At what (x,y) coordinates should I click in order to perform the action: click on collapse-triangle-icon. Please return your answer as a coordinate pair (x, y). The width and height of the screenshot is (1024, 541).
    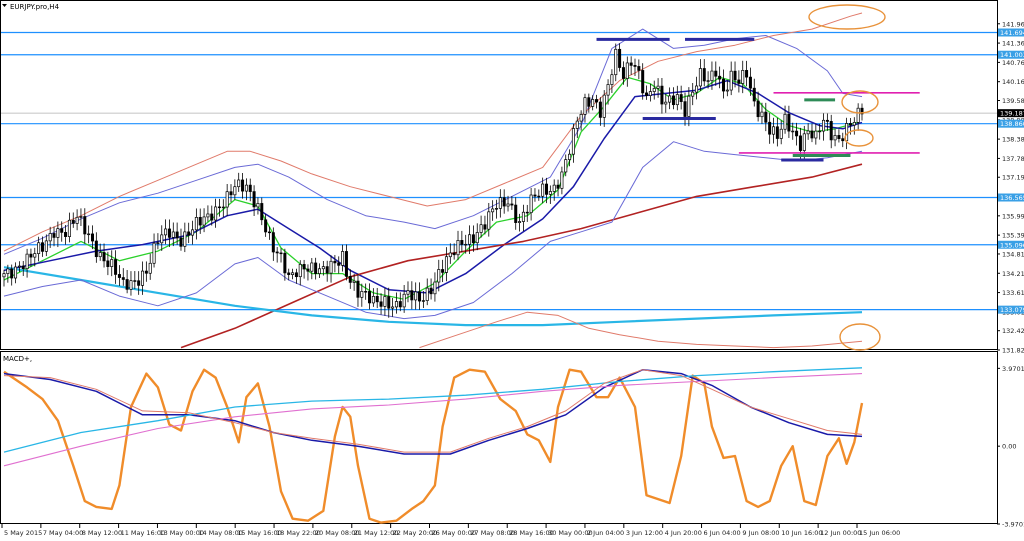
    Looking at the image, I should click on (4, 5).